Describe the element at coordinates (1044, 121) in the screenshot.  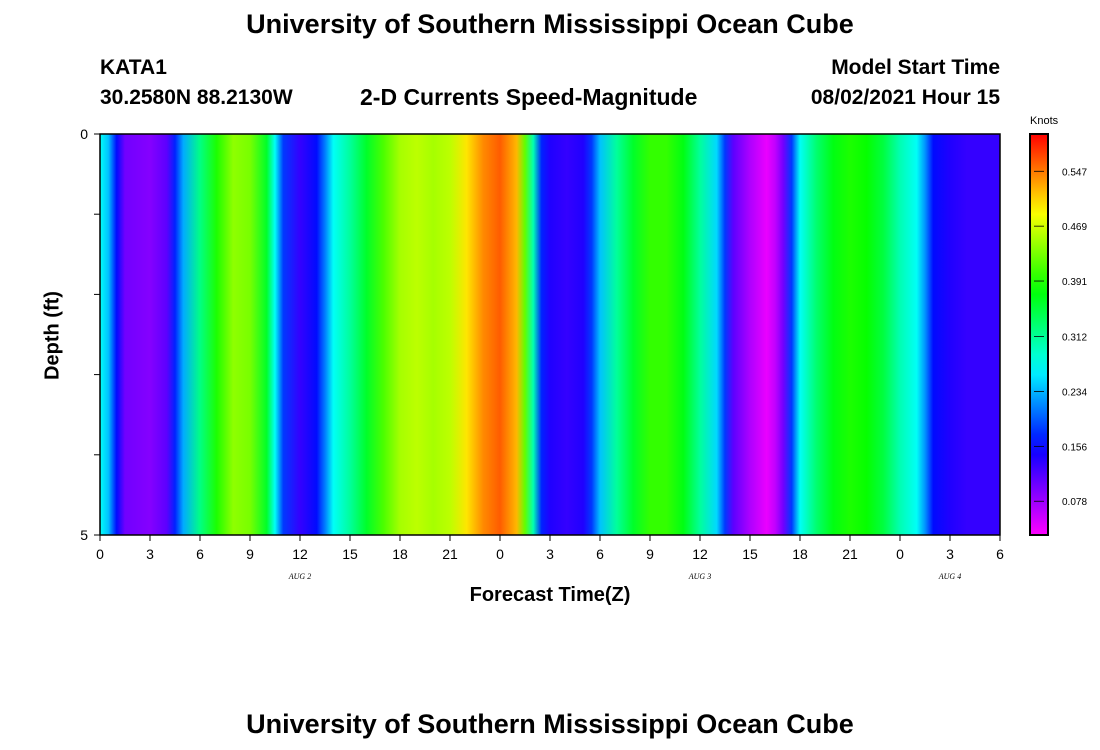
I see `colorbar-units: Knots` at that location.